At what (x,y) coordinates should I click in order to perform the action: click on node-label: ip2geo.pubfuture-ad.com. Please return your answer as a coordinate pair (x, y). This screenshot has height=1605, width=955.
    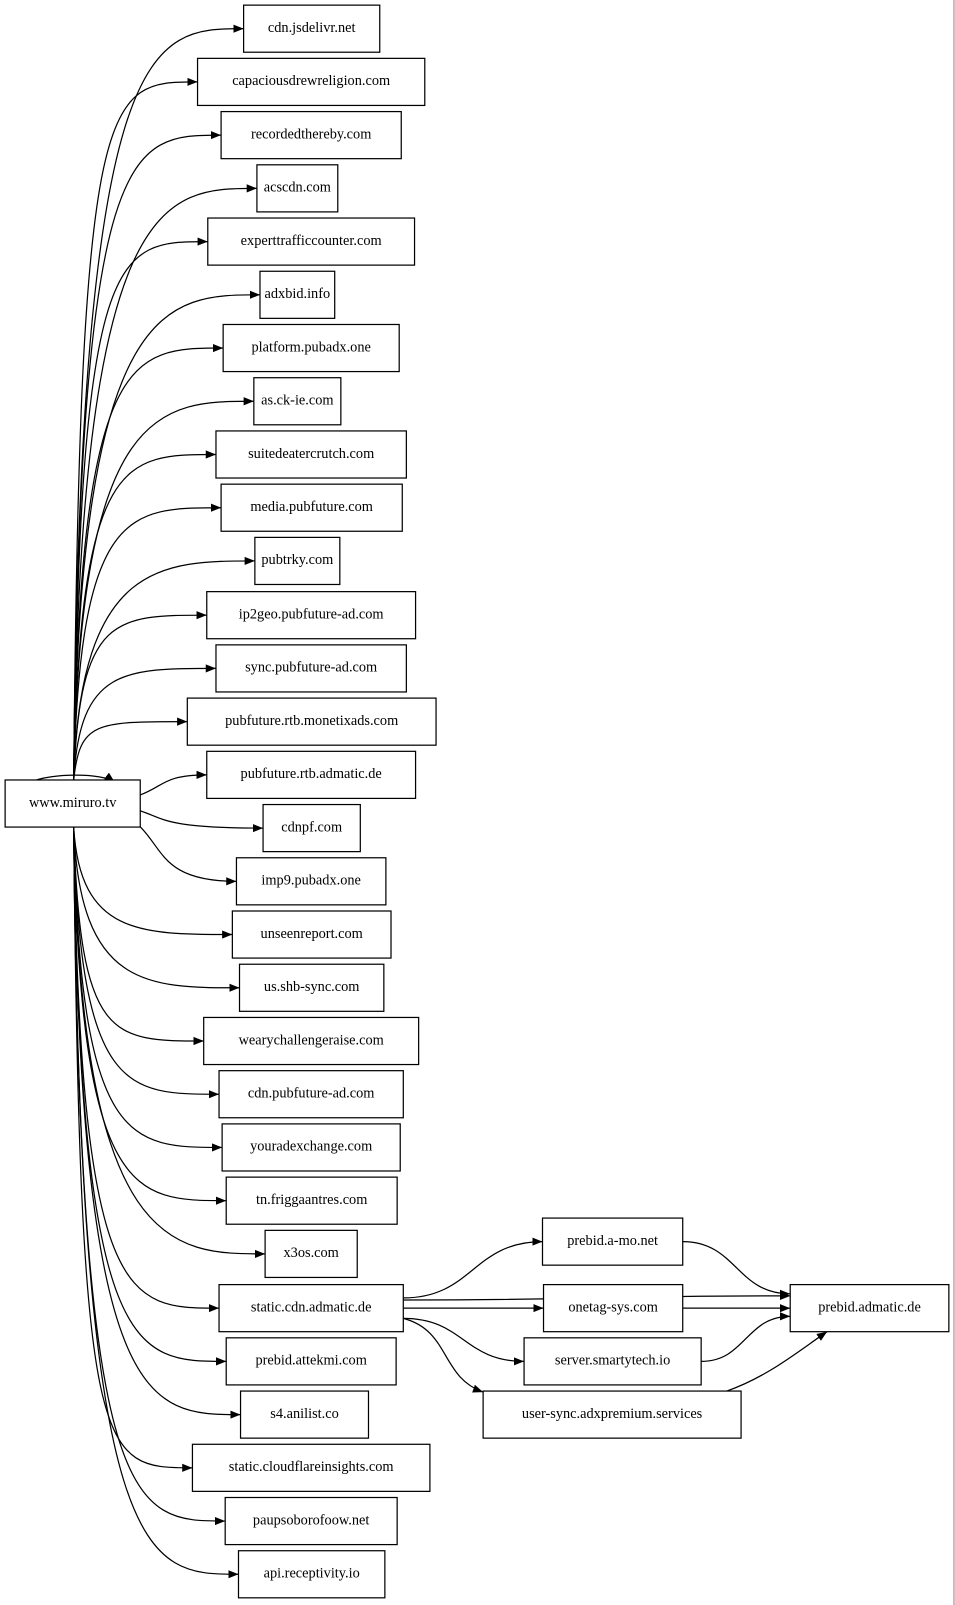
    Looking at the image, I should click on (311, 614).